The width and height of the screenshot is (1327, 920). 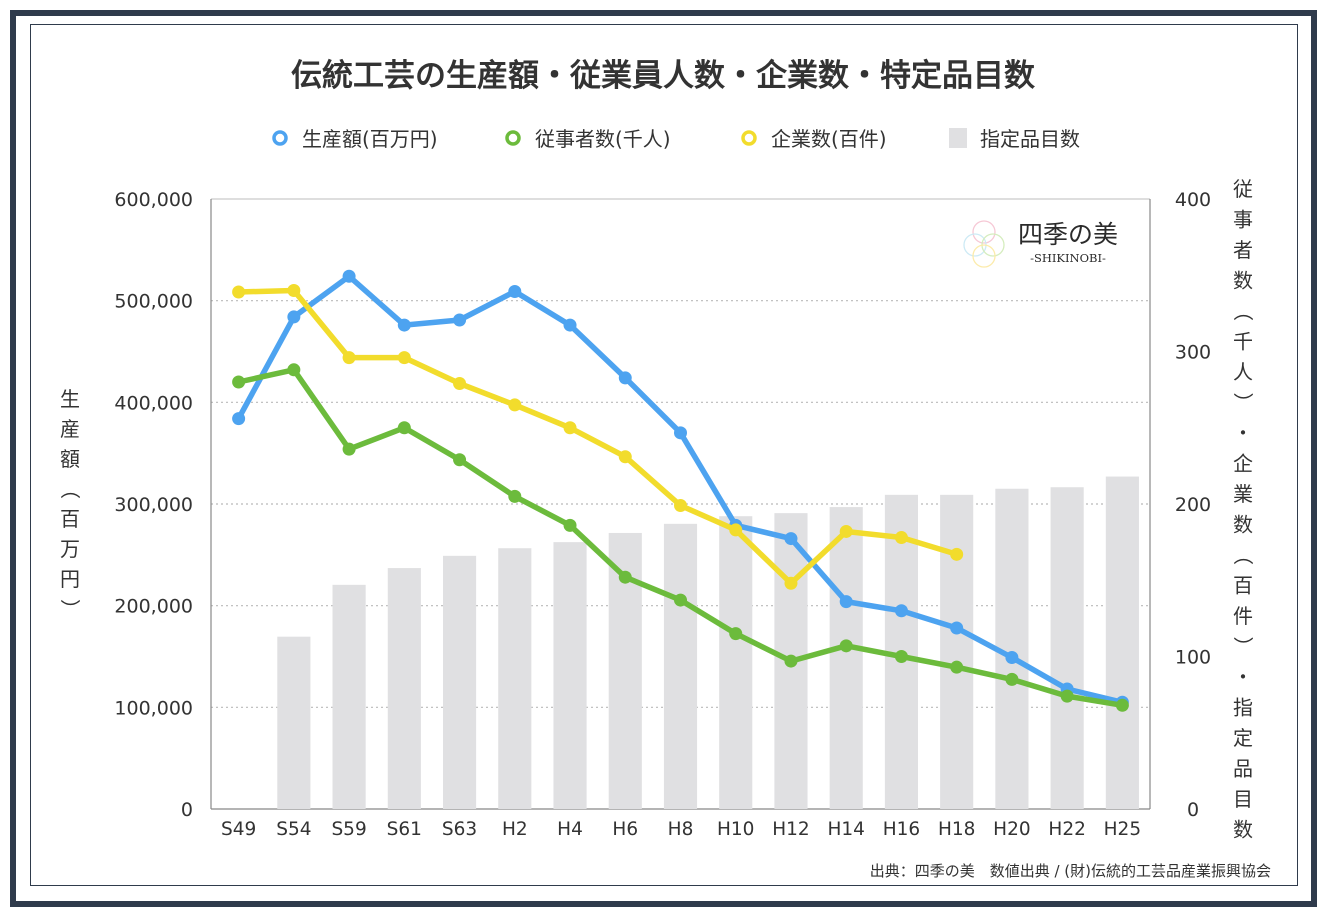 What do you see at coordinates (1243, 738) in the screenshot?
I see `axis-label-char: 定` at bounding box center [1243, 738].